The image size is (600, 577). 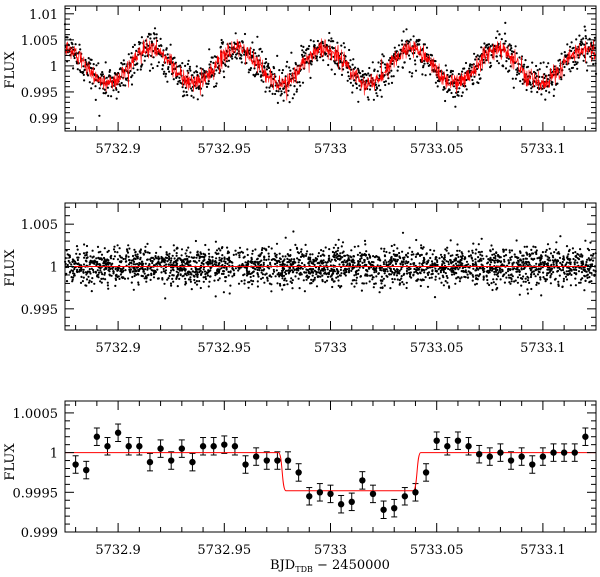 I want to click on top-y-tick-label: 0.995, so click(x=39, y=93).